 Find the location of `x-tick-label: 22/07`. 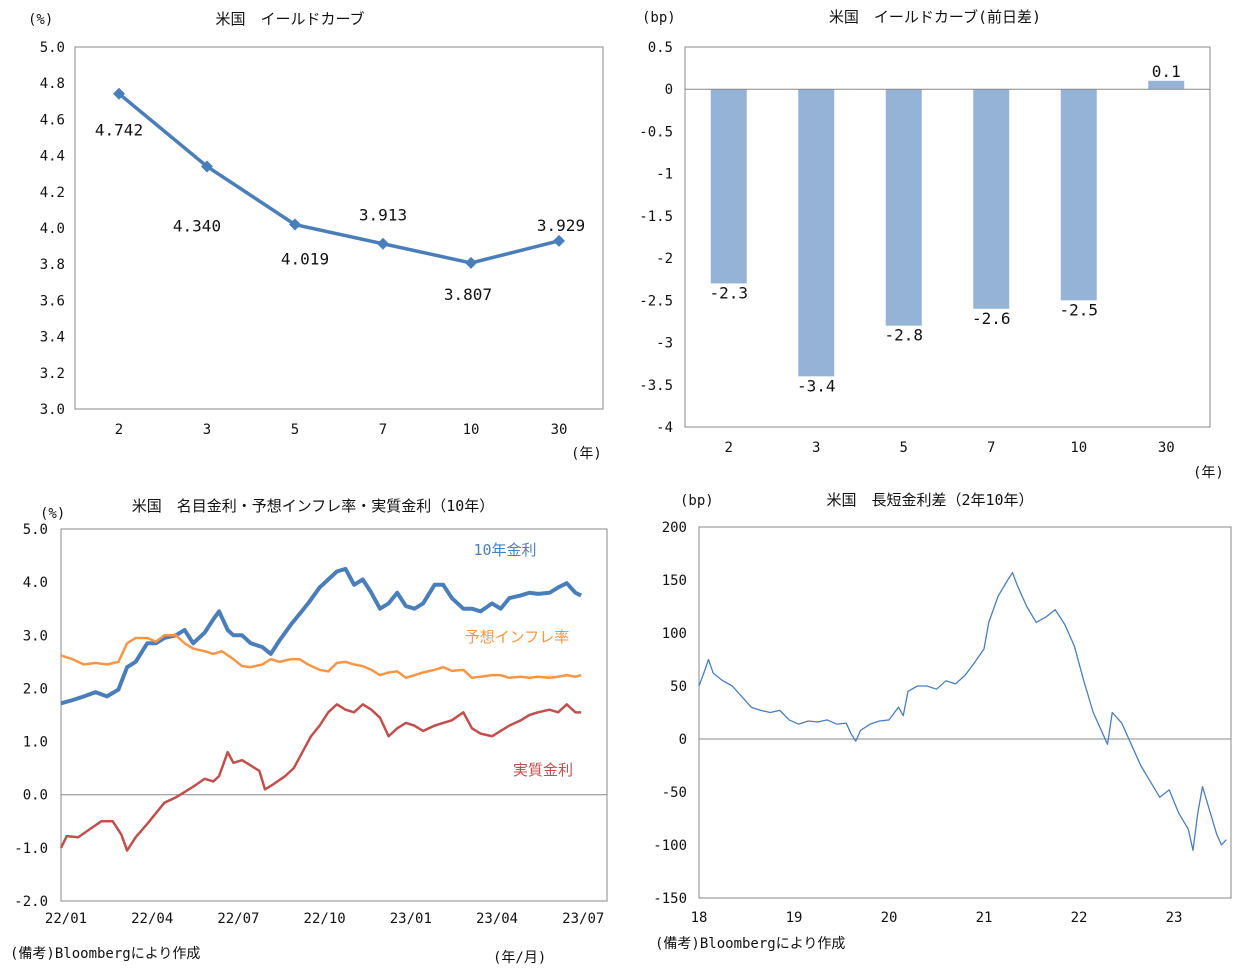

x-tick-label: 22/07 is located at coordinates (238, 919).